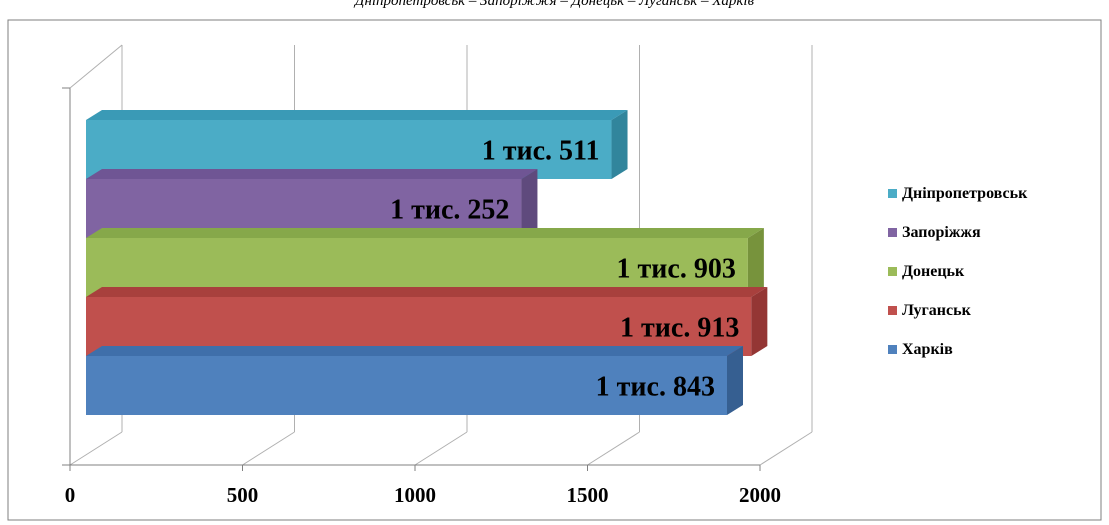  I want to click on legend-label: Запоріжжя, so click(941, 232).